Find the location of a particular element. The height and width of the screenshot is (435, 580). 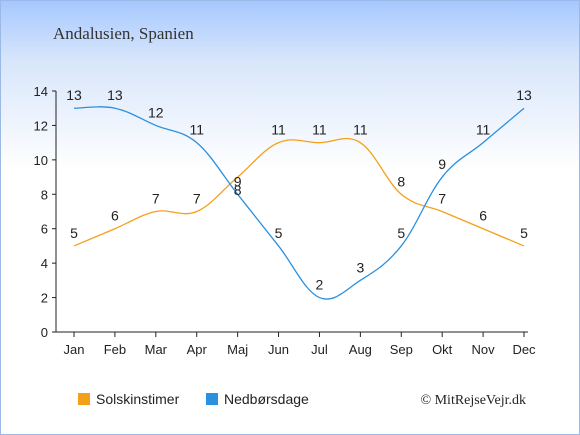

chart-title: Andalusien, Spanien is located at coordinates (123, 33).